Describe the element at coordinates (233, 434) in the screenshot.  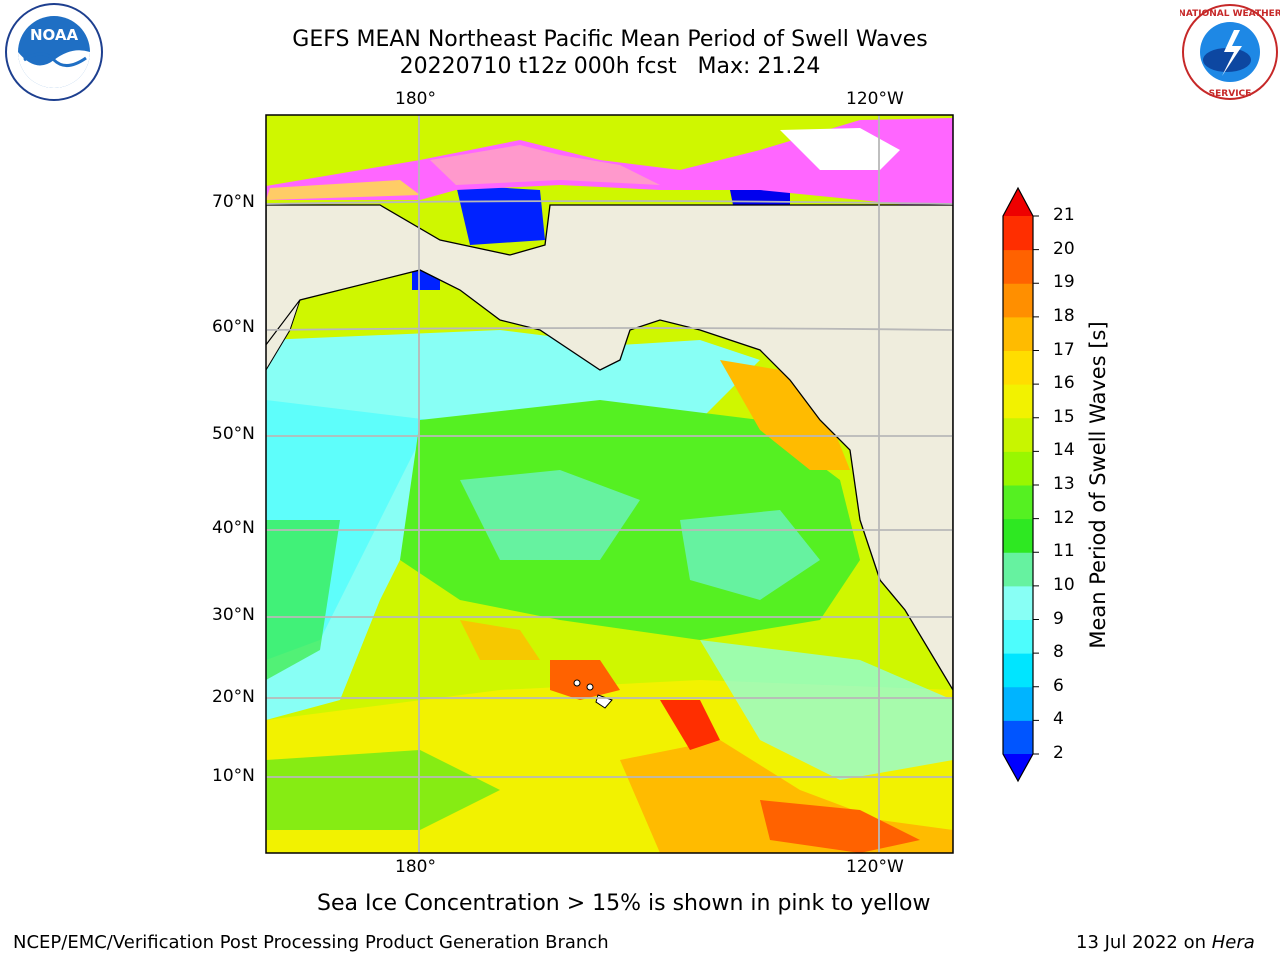
I see `lat-label-50n: 50°N` at that location.